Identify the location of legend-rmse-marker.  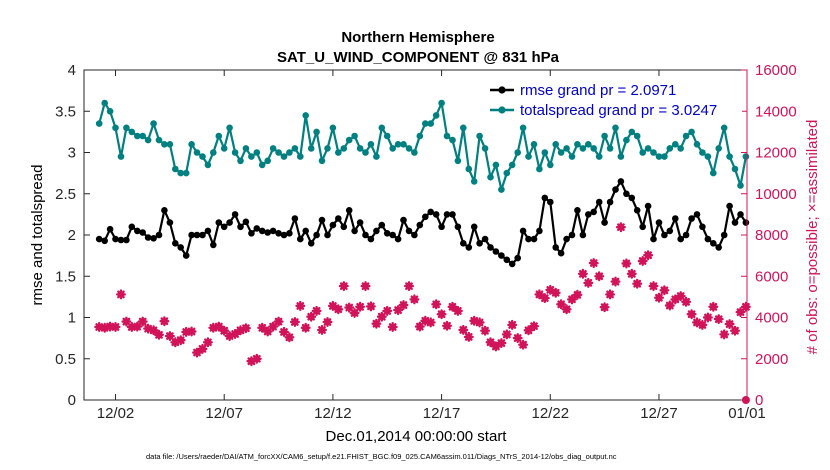
(502, 90).